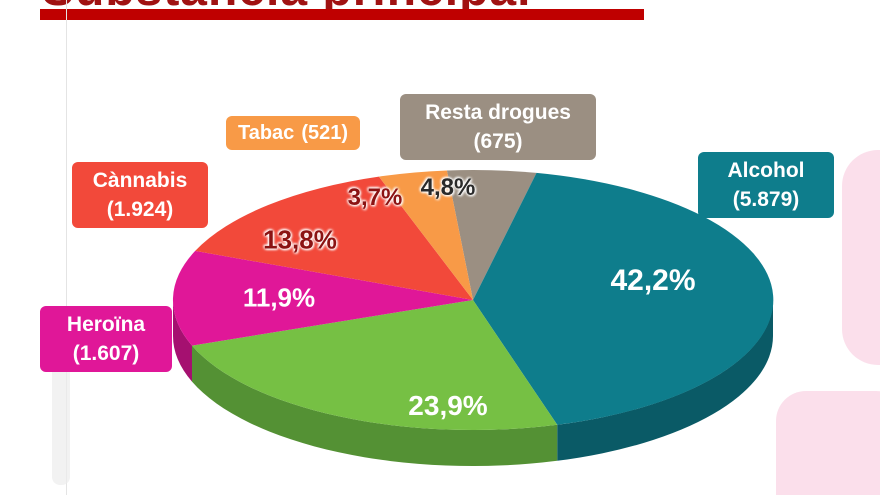 Image resolution: width=880 pixels, height=495 pixels. Describe the element at coordinates (498, 127) in the screenshot. I see `label-box-resta-drogues: Resta drogues (675)` at that location.